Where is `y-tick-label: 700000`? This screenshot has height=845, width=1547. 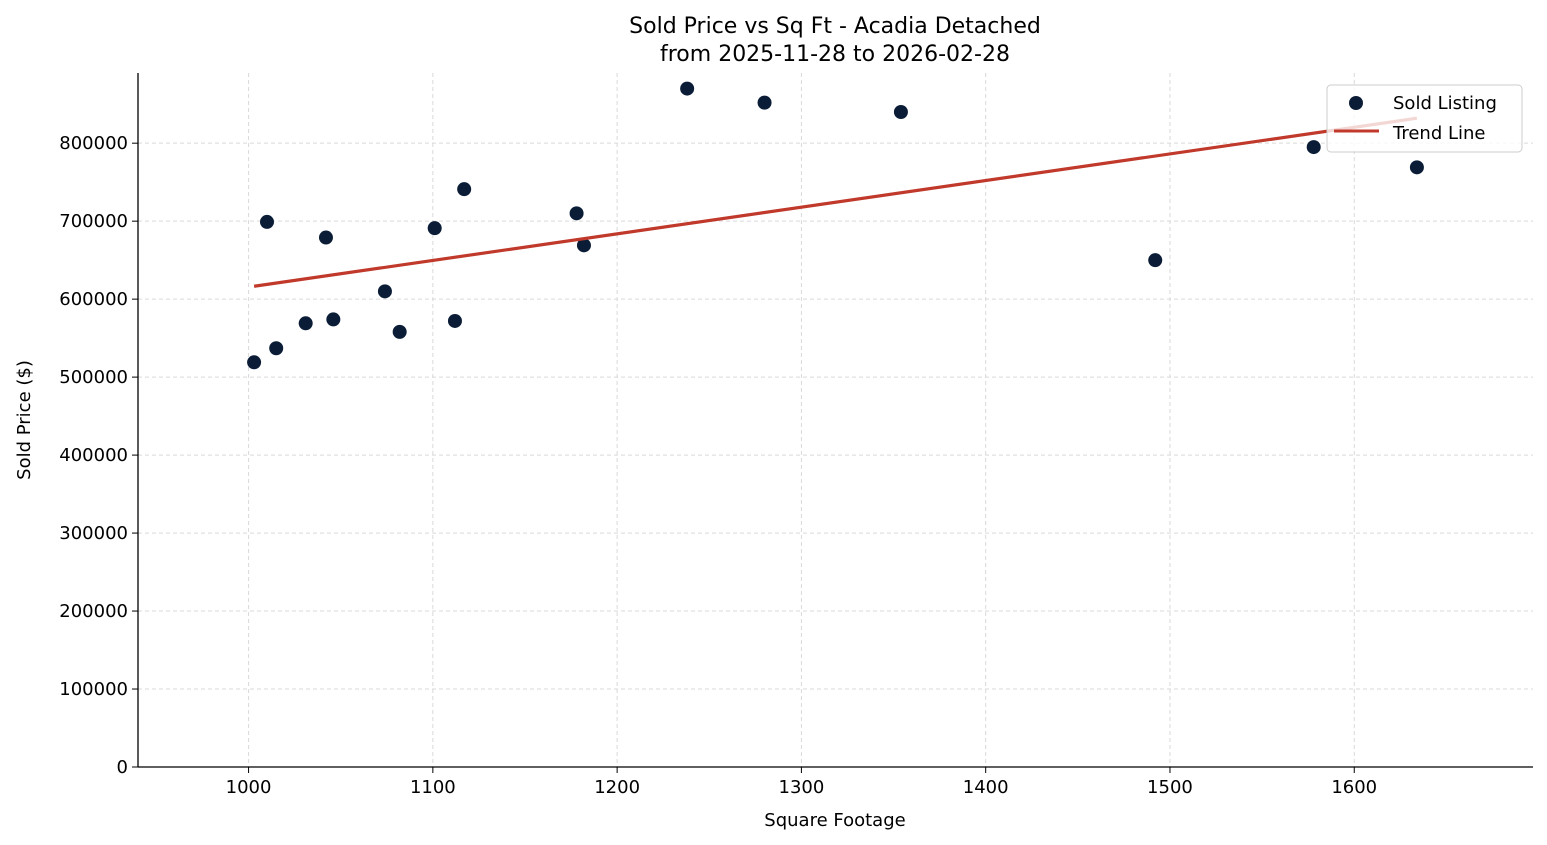
y-tick-label: 700000 is located at coordinates (93, 221).